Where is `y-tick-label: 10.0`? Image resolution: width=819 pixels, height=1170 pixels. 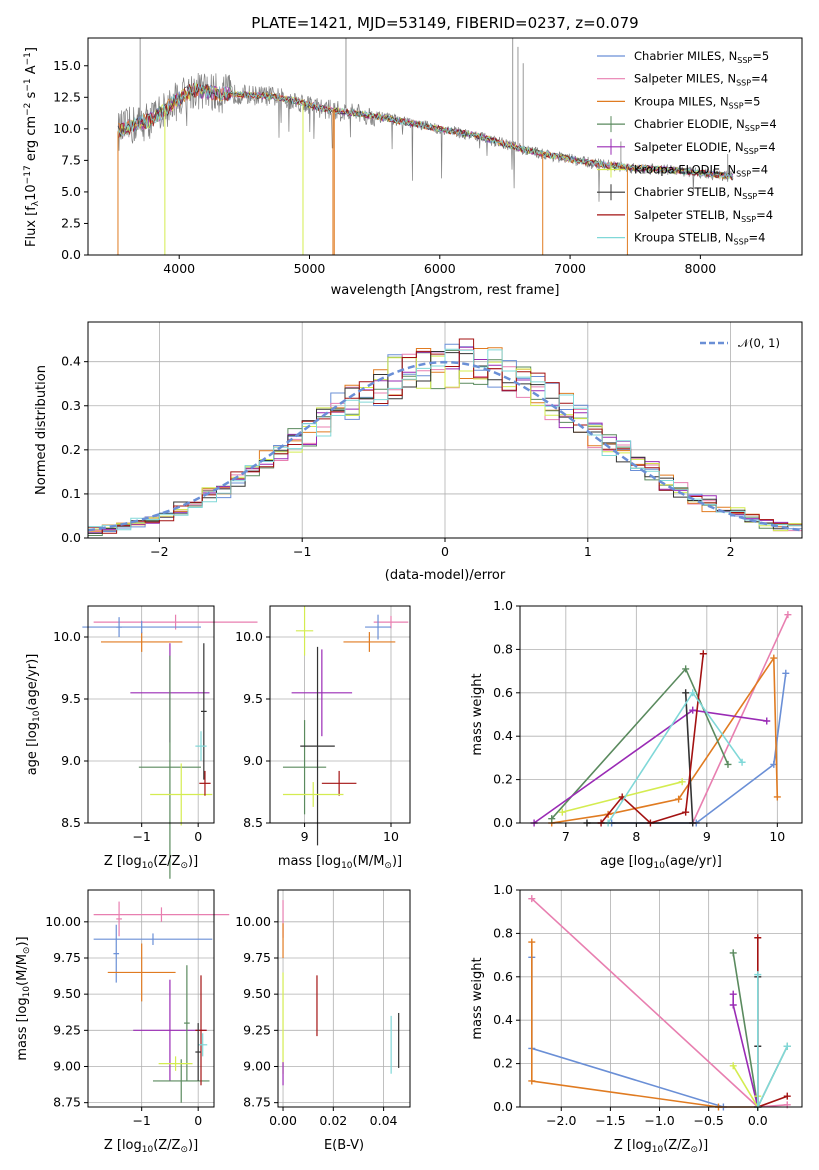
y-tick-label: 10.0 is located at coordinates (67, 128).